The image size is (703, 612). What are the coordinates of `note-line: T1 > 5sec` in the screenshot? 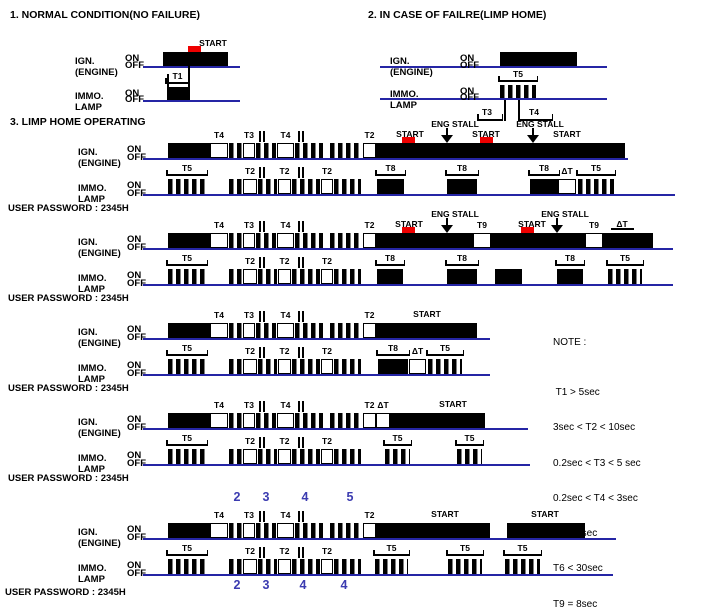 It's located at (576, 392).